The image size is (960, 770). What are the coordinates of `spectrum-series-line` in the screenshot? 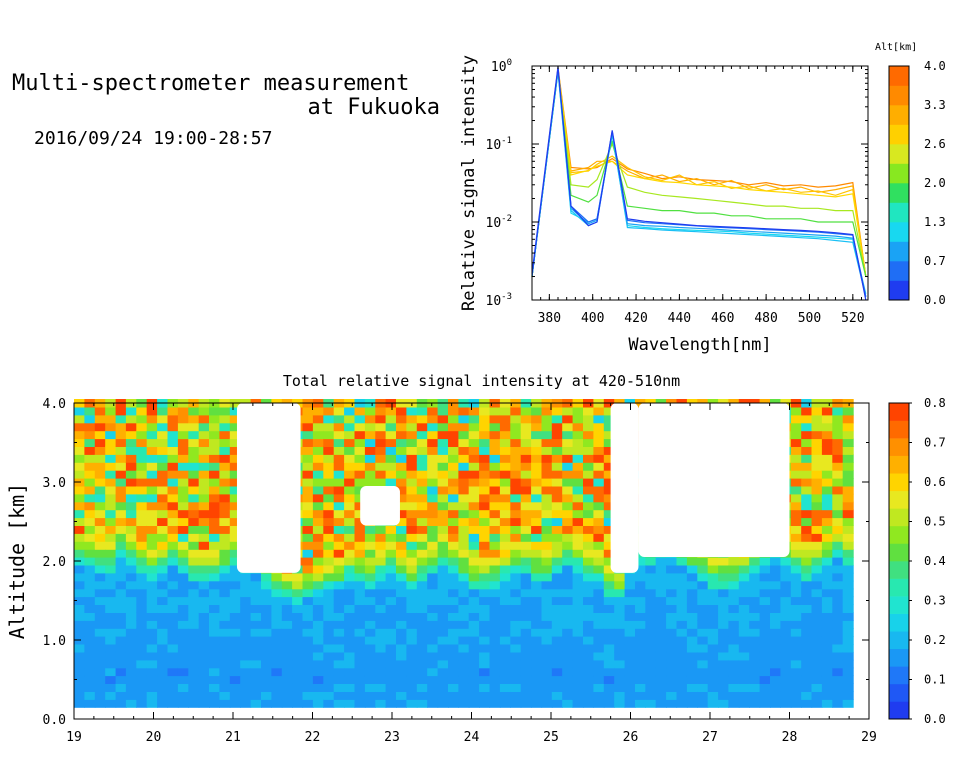 It's located at (699, 172).